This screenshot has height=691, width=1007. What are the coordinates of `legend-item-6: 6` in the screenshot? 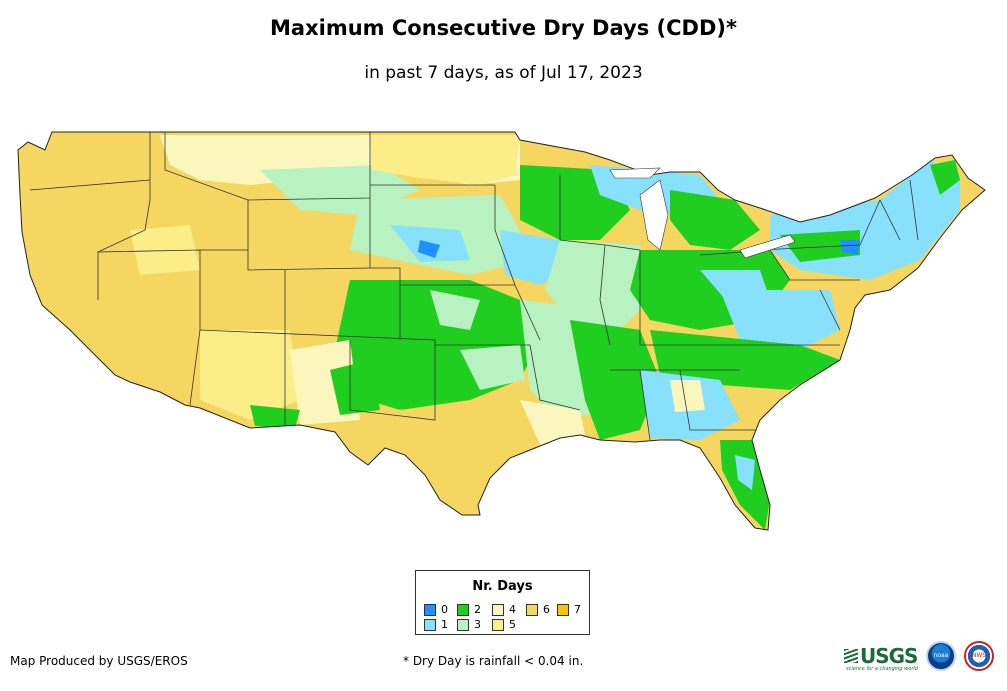 It's located at (538, 609).